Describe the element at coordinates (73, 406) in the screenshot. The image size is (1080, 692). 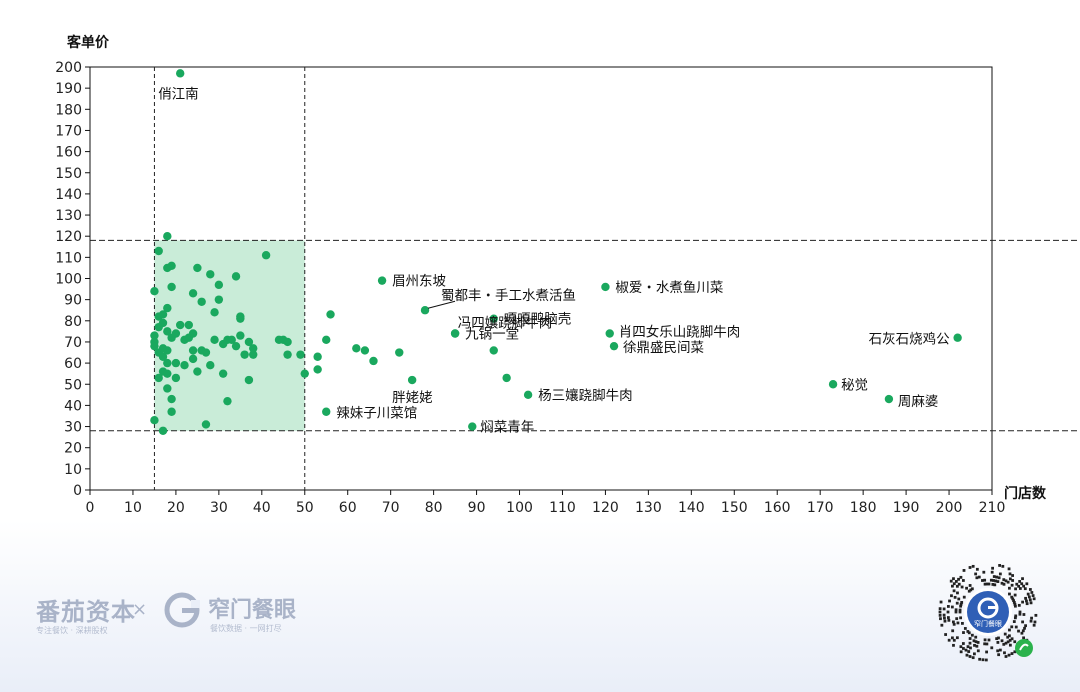
I see `y-tick-label: 40` at that location.